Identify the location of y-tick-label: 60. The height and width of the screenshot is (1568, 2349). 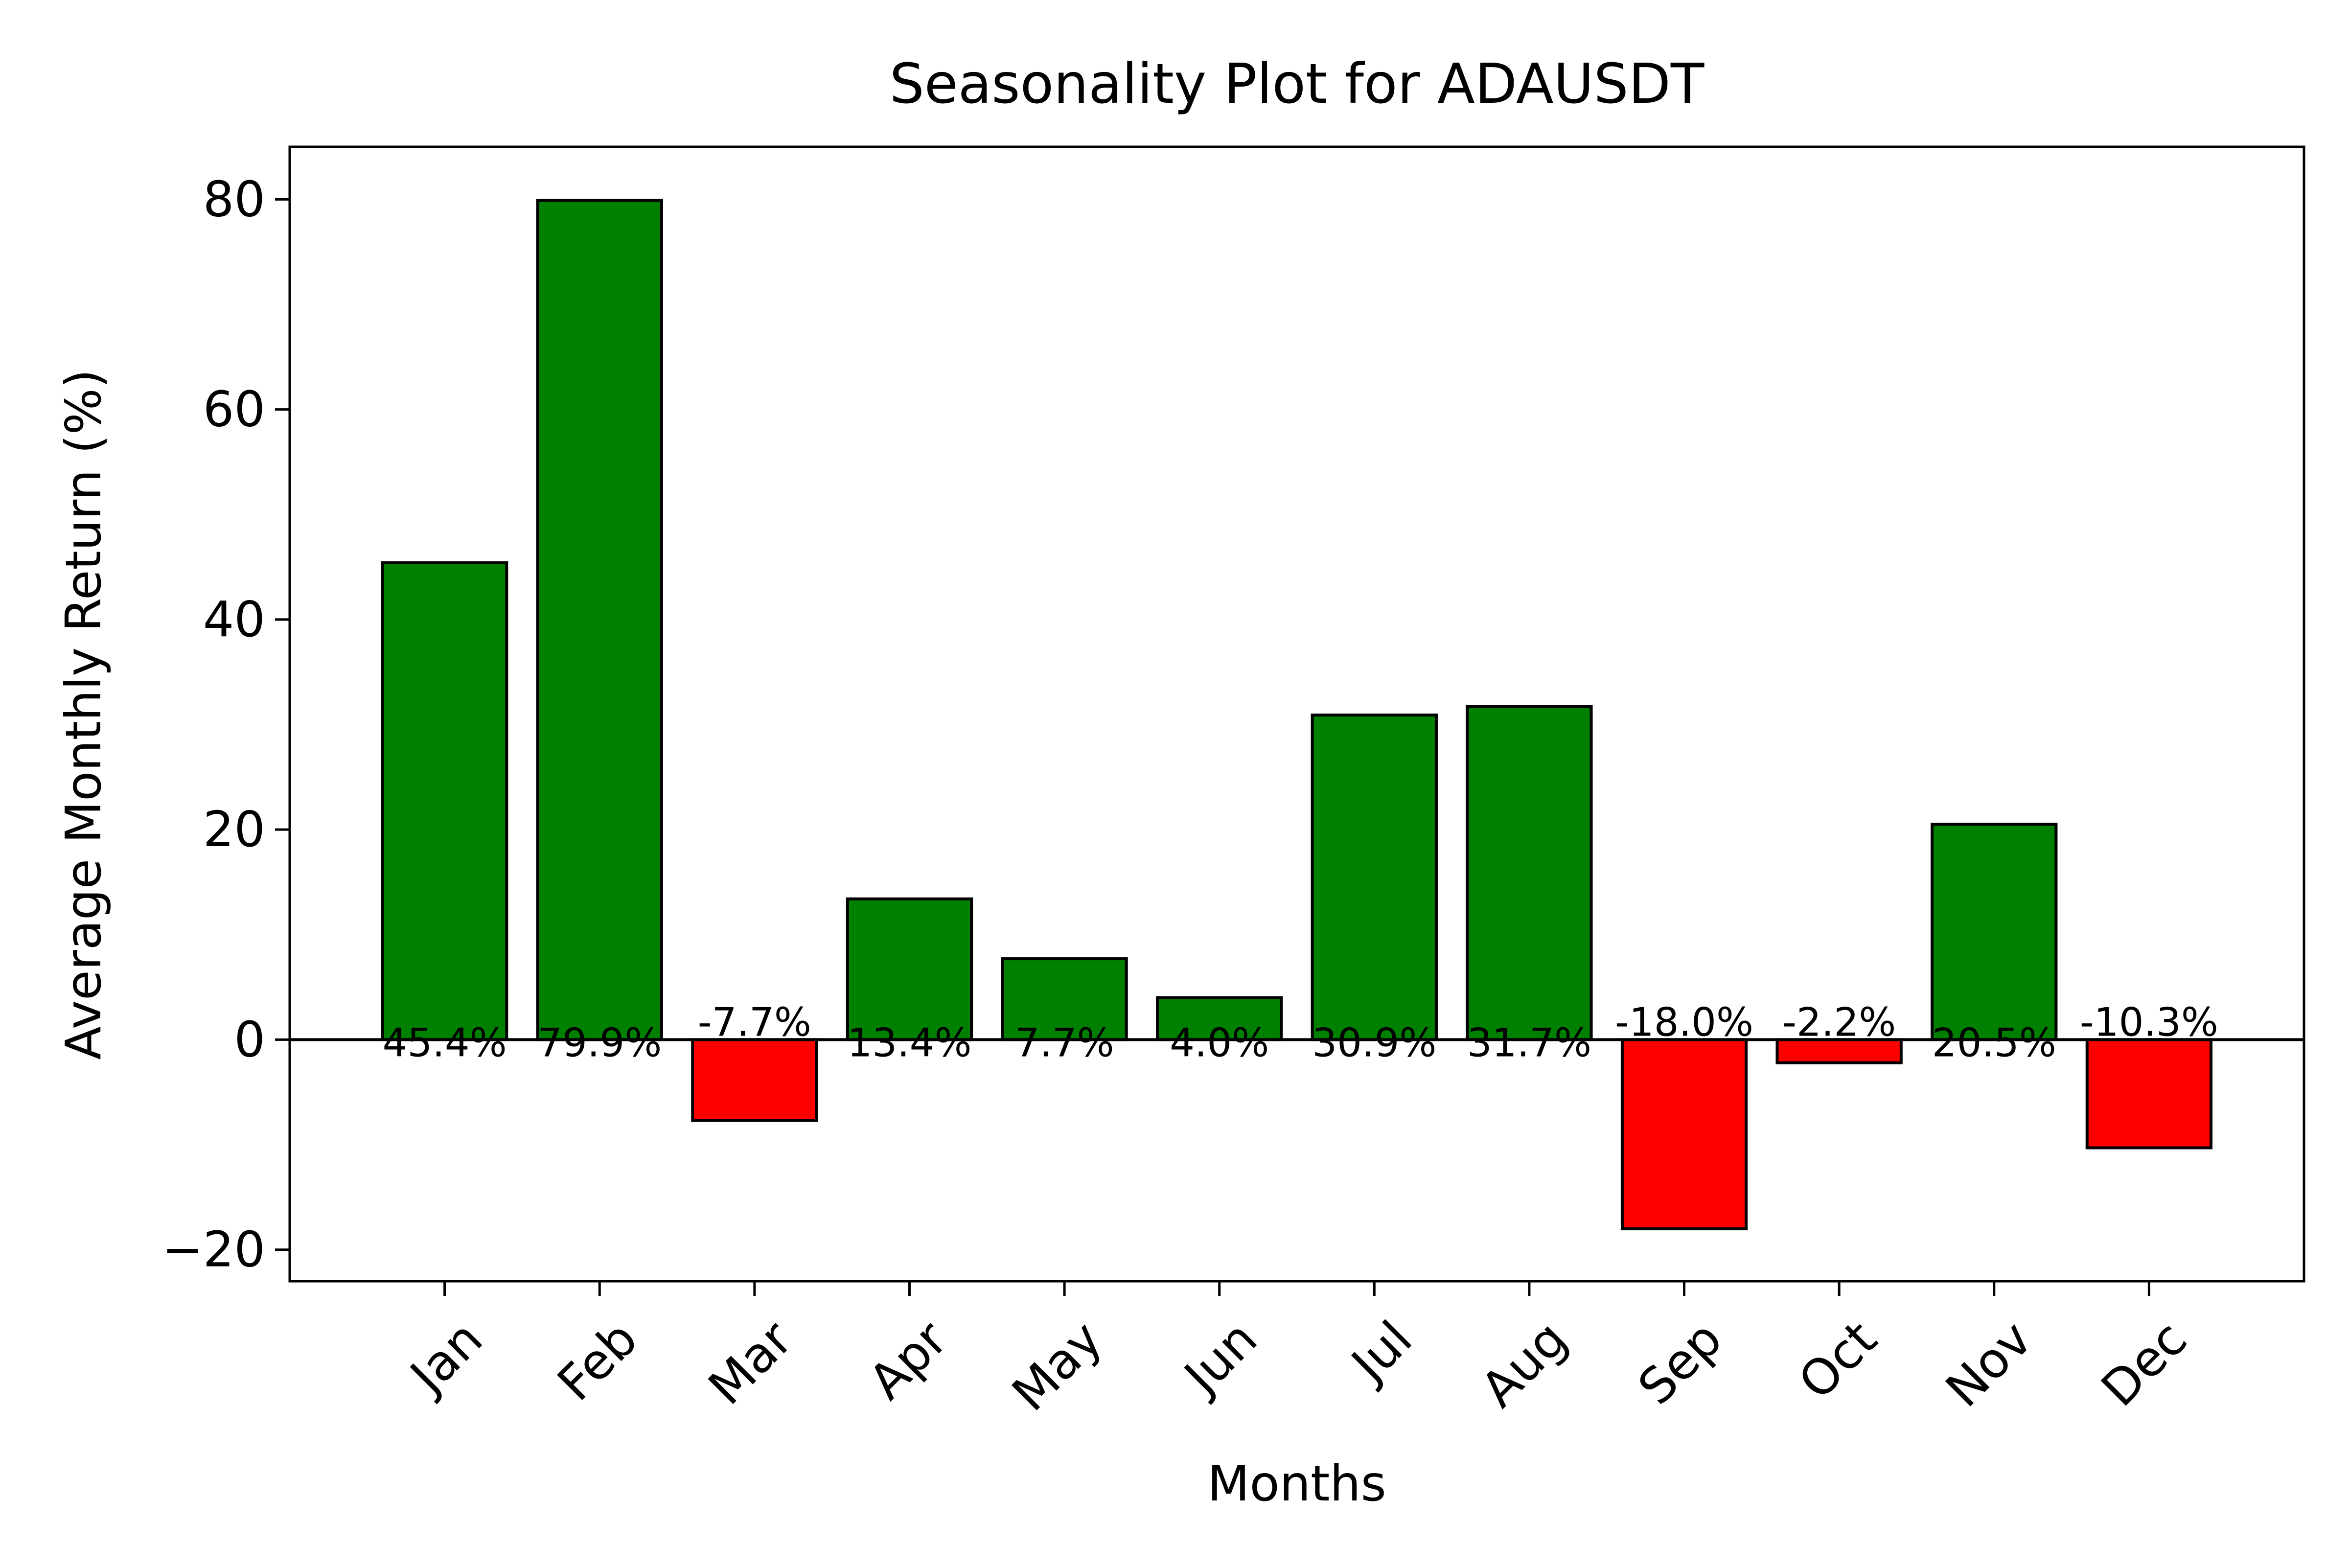
(234, 409).